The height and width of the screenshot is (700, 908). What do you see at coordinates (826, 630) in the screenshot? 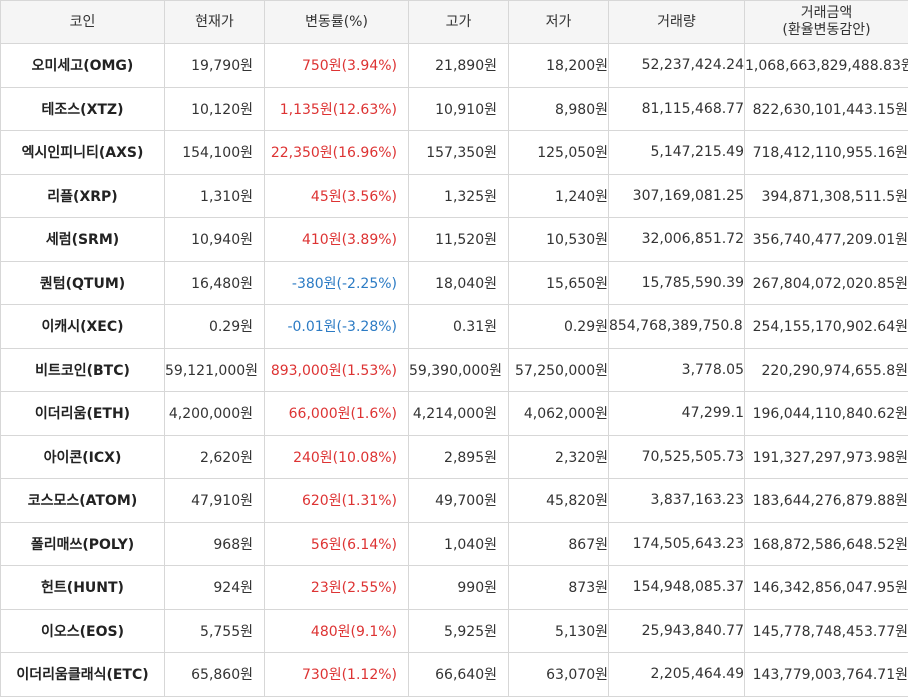
I see `trade-amount-cell: 145,778,748,453.77원` at bounding box center [826, 630].